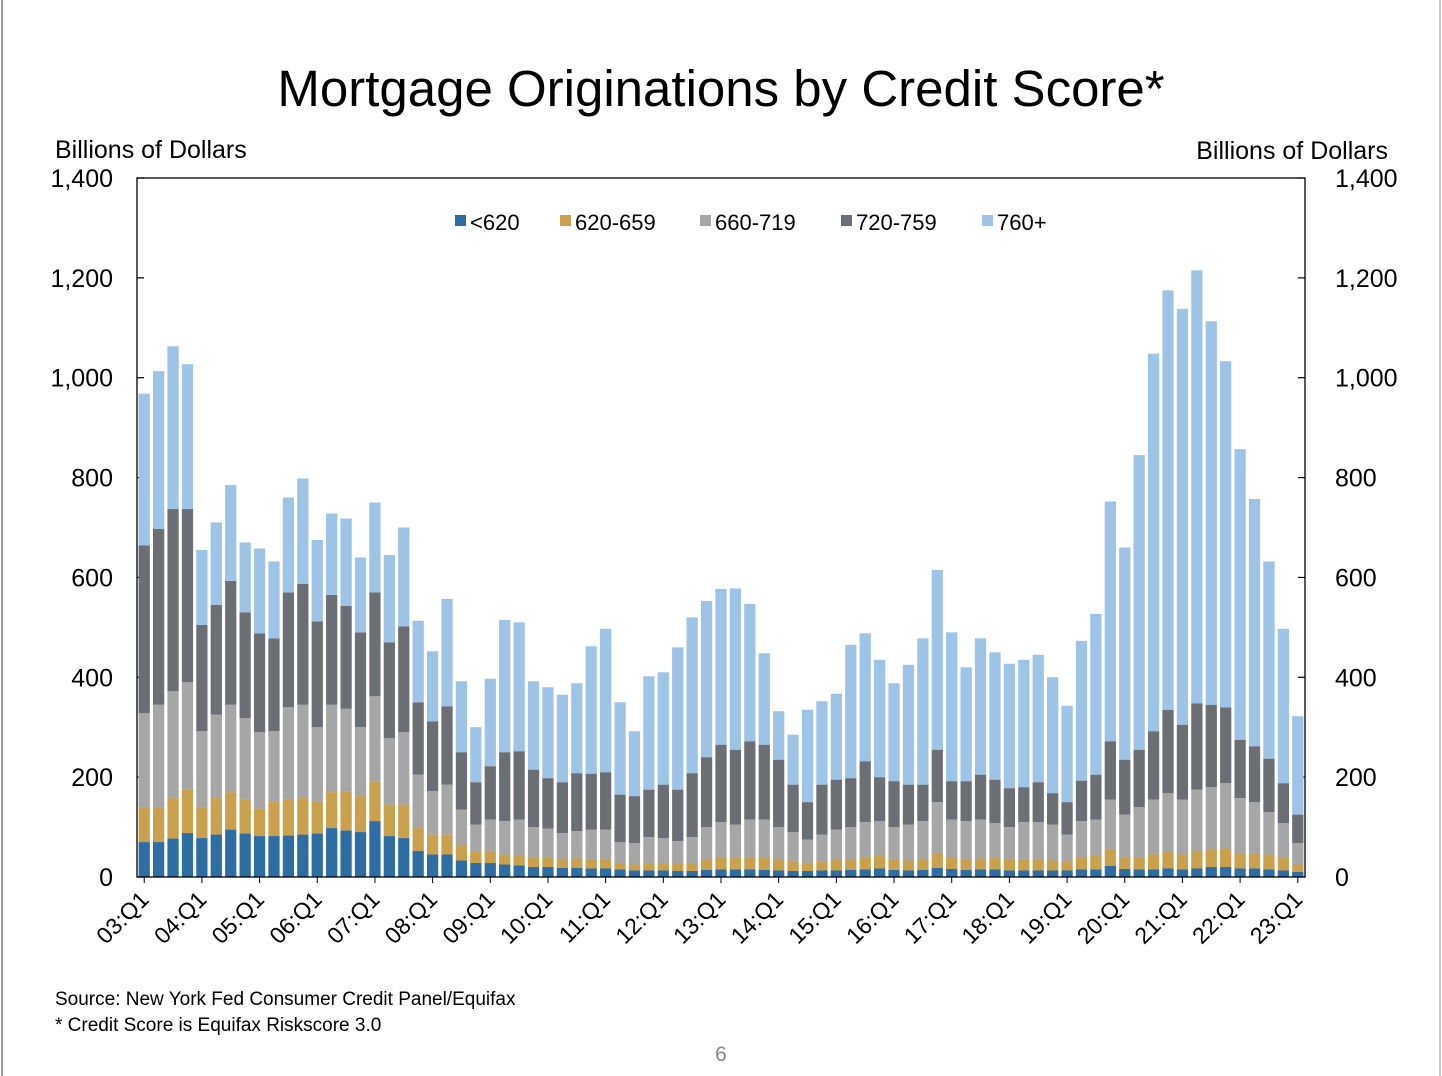 The image size is (1442, 1076). Describe the element at coordinates (872, 917) in the screenshot. I see `x-tick-label: 16:Q1` at that location.